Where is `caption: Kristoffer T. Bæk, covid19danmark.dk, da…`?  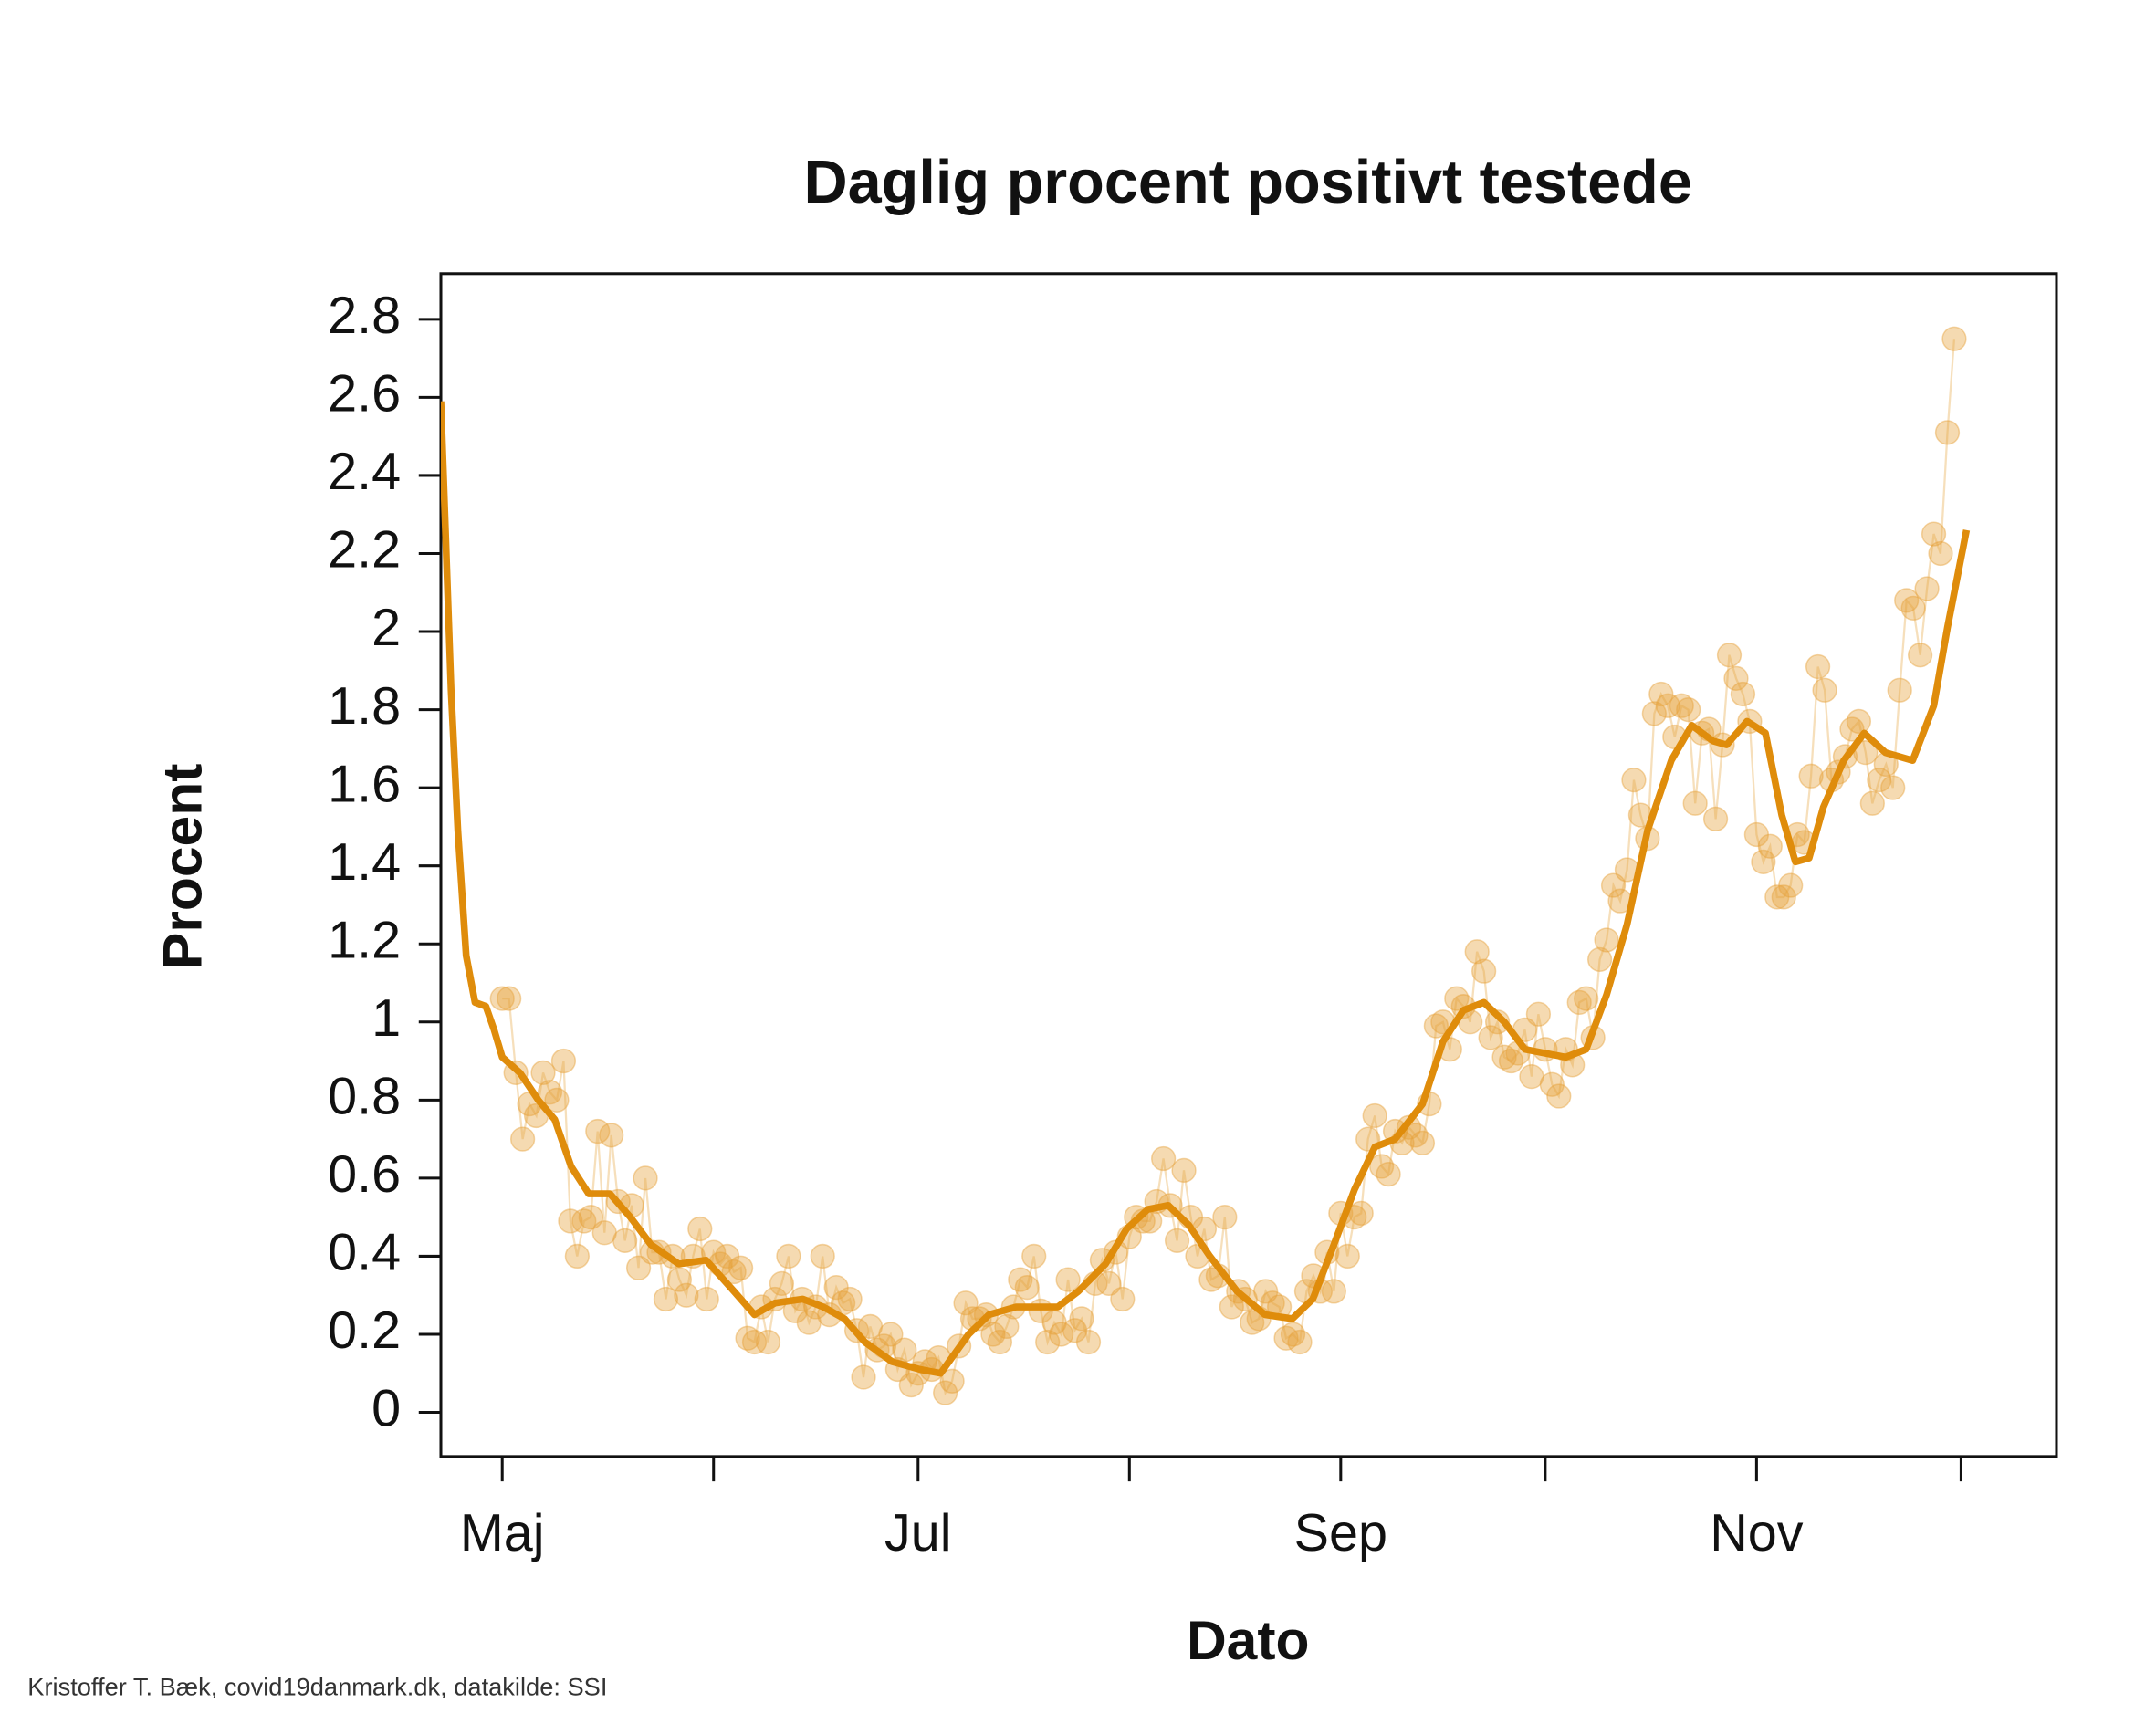 caption: Kristoffer T. Bæk, covid19danmark.dk, da… is located at coordinates (317, 1686).